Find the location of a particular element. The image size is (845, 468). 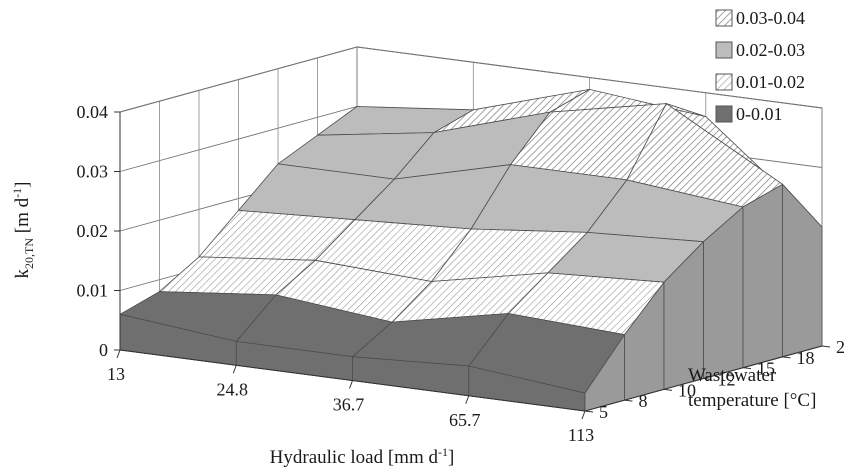

y-tick-label: 5 is located at coordinates (603, 412).